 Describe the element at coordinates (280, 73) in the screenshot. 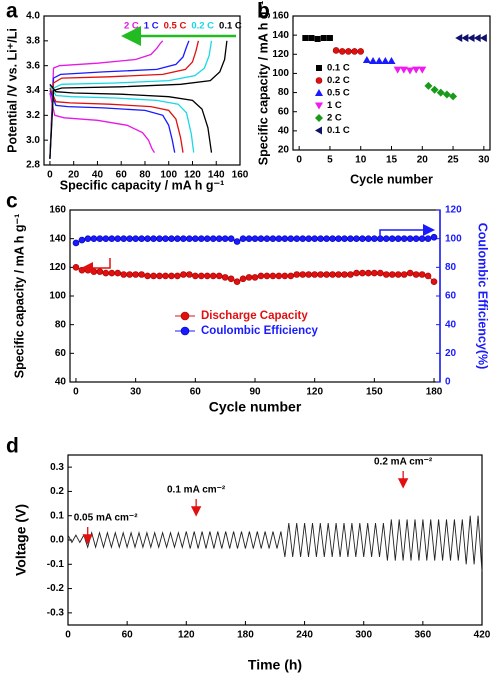

I see `y-tick-label: 100` at that location.